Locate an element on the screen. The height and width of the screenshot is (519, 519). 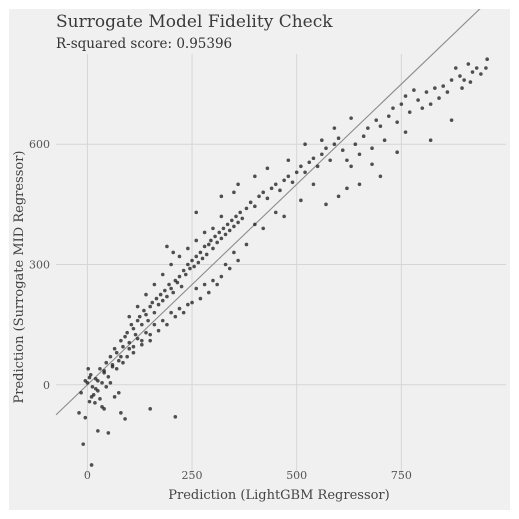
x-tick-label: 250 is located at coordinates (192, 475).